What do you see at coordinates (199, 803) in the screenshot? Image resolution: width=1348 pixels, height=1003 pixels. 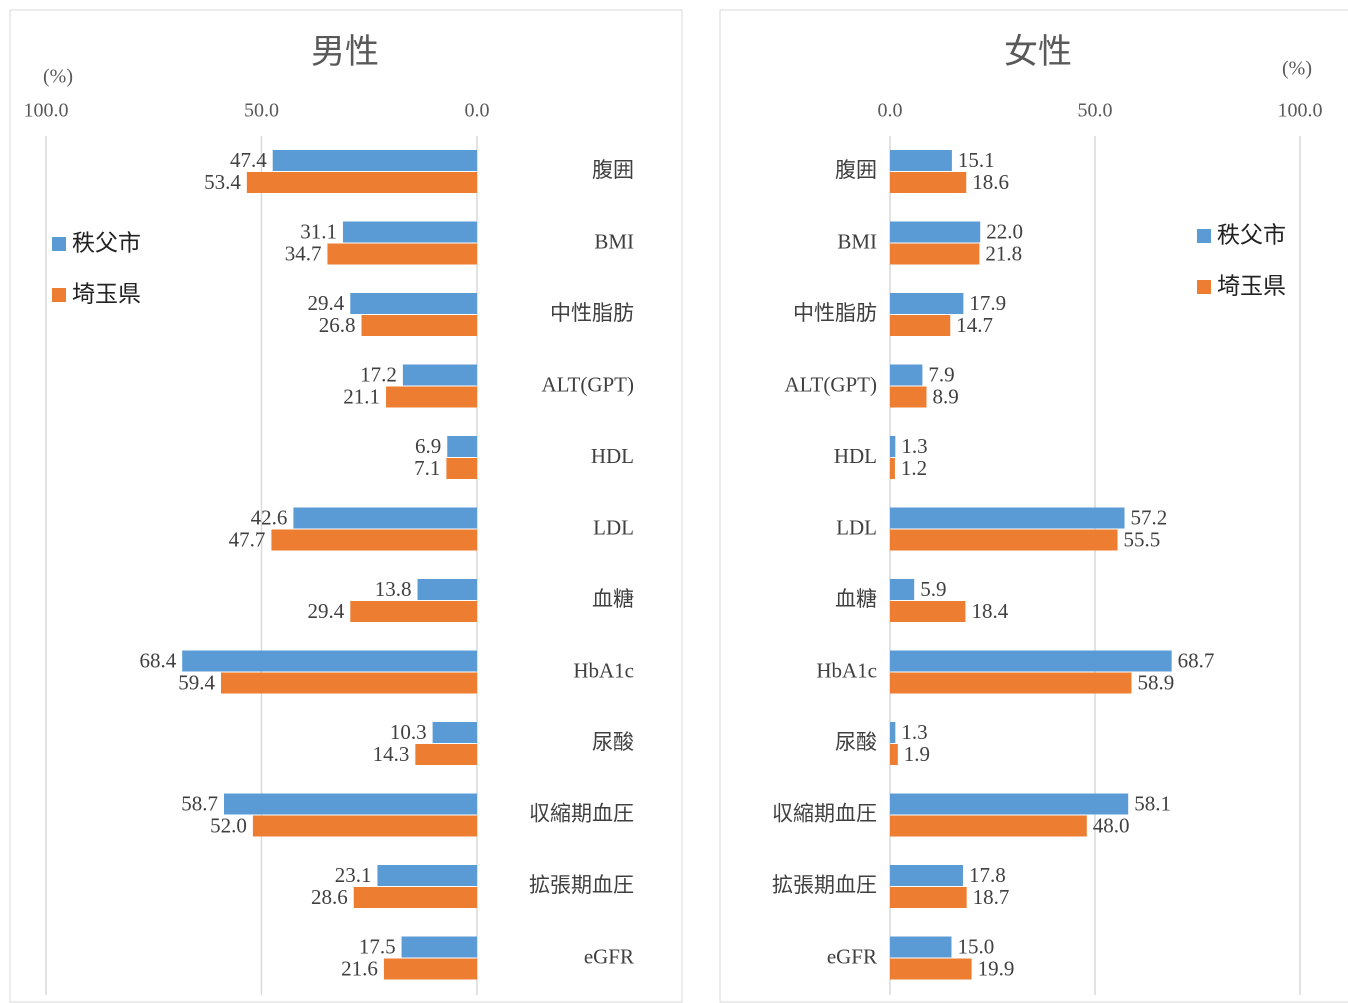 I see `value-label: 58.7` at bounding box center [199, 803].